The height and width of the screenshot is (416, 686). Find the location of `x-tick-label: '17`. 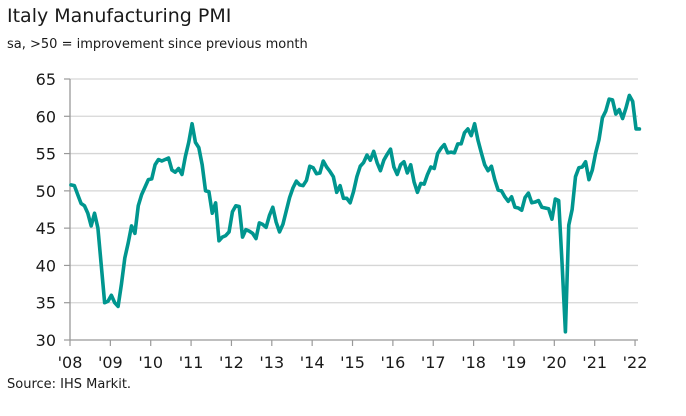

x-tick-label: '17 is located at coordinates (433, 362).